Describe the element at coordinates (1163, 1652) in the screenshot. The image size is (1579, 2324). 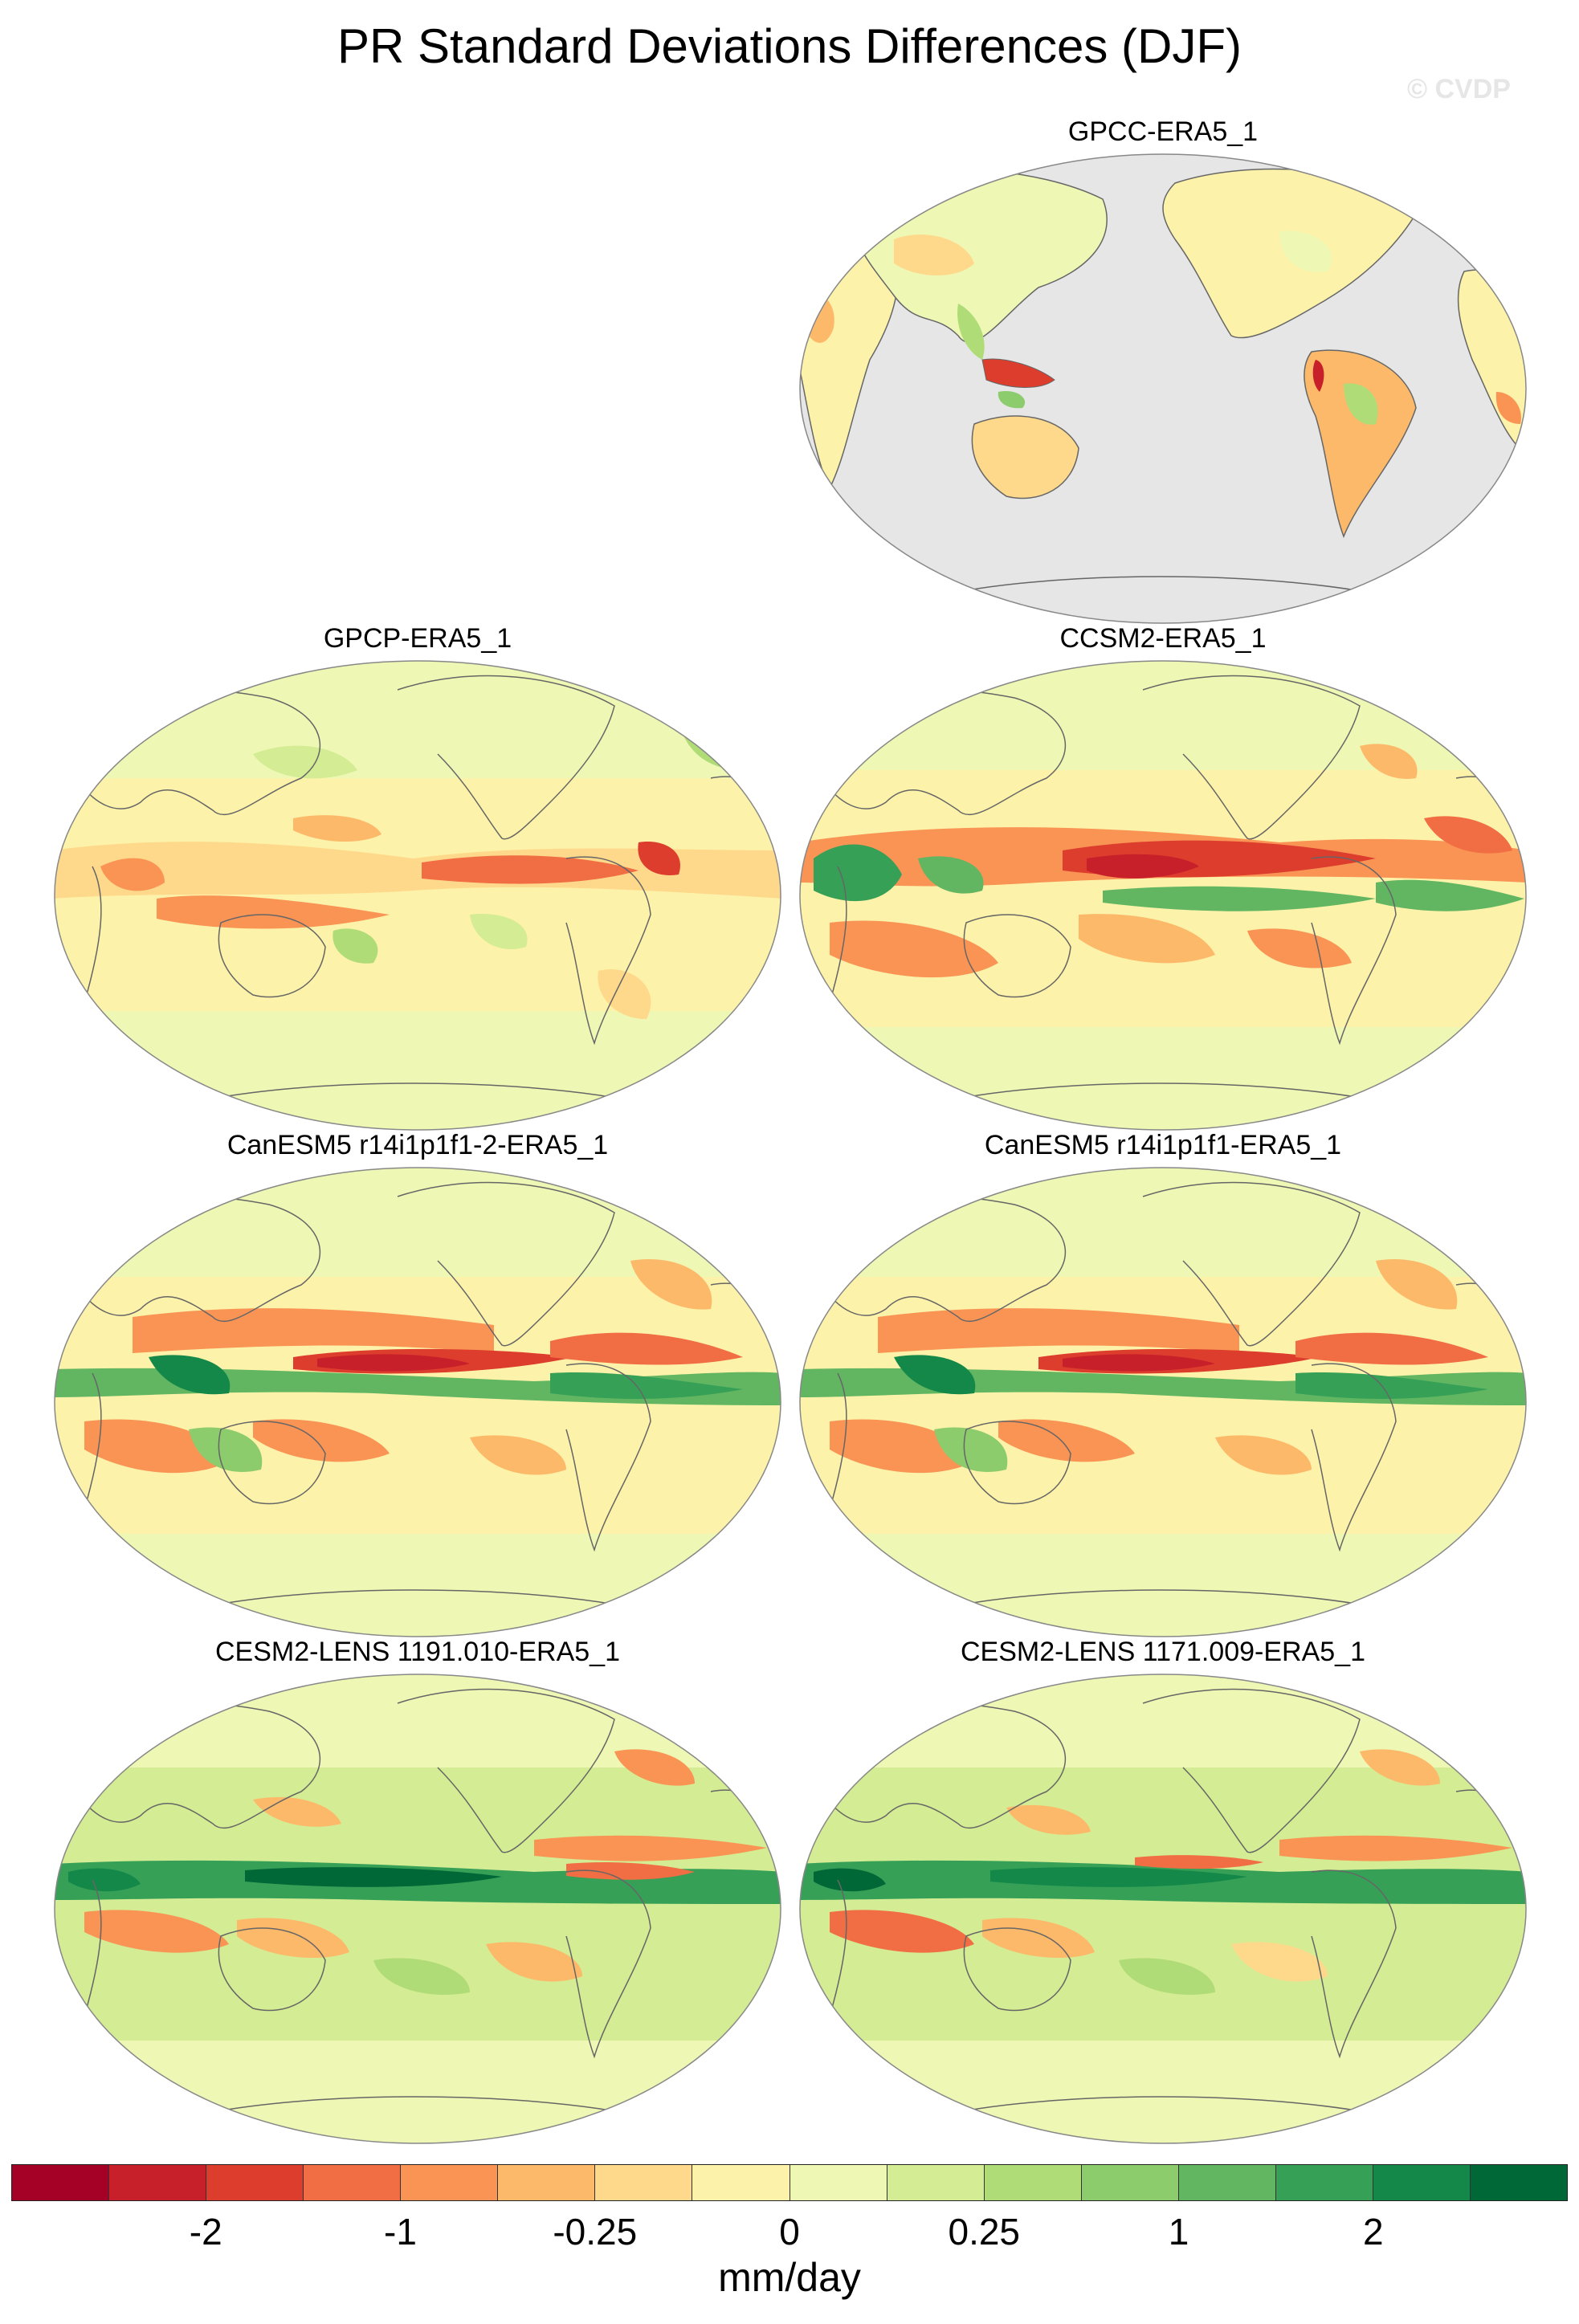
I see `panel-title: CESM2-LENS 1171.009-ERA5_1` at that location.